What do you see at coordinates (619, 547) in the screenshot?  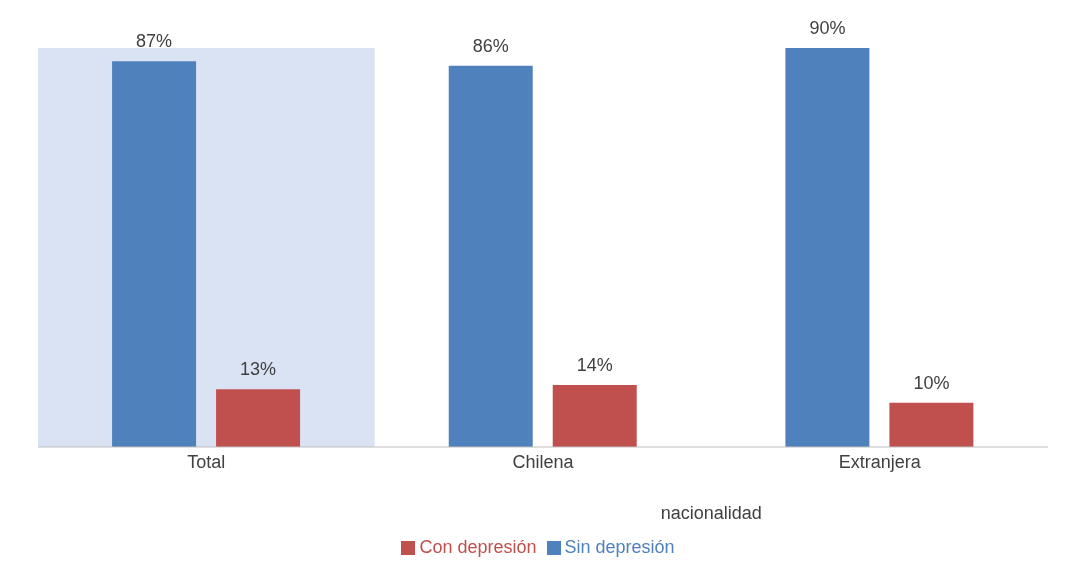 I see `legend-label: Sin depresión` at bounding box center [619, 547].